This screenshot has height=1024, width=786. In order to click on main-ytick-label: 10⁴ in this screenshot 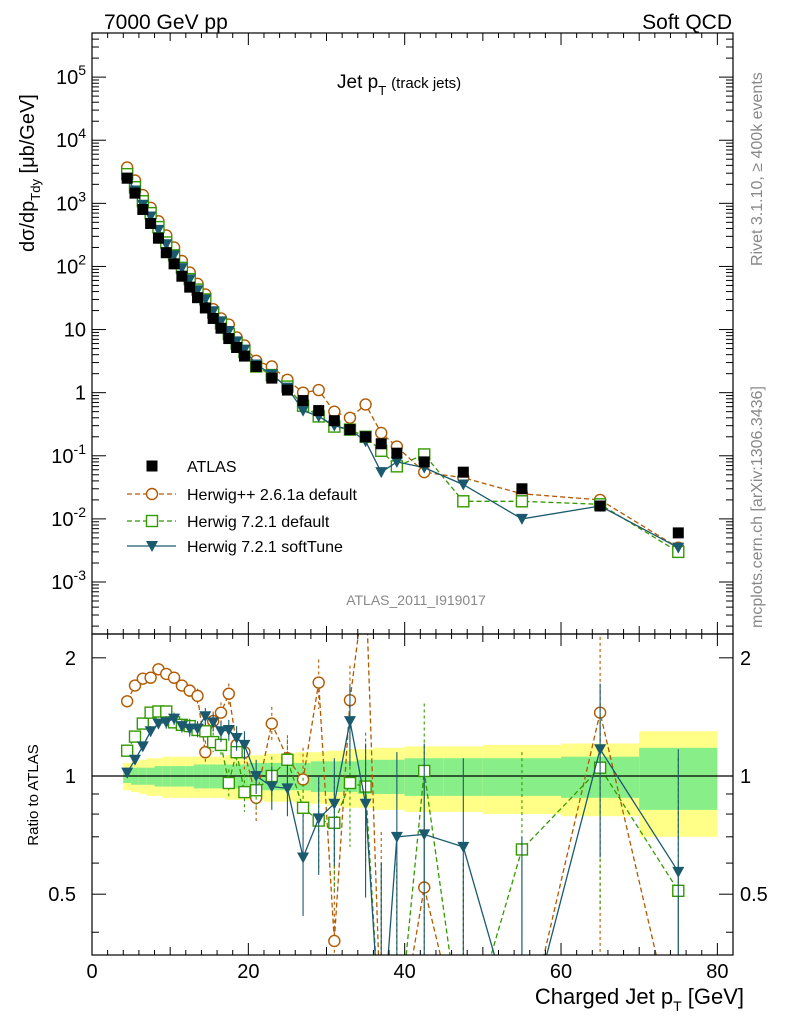, I will do `click(71, 138)`.